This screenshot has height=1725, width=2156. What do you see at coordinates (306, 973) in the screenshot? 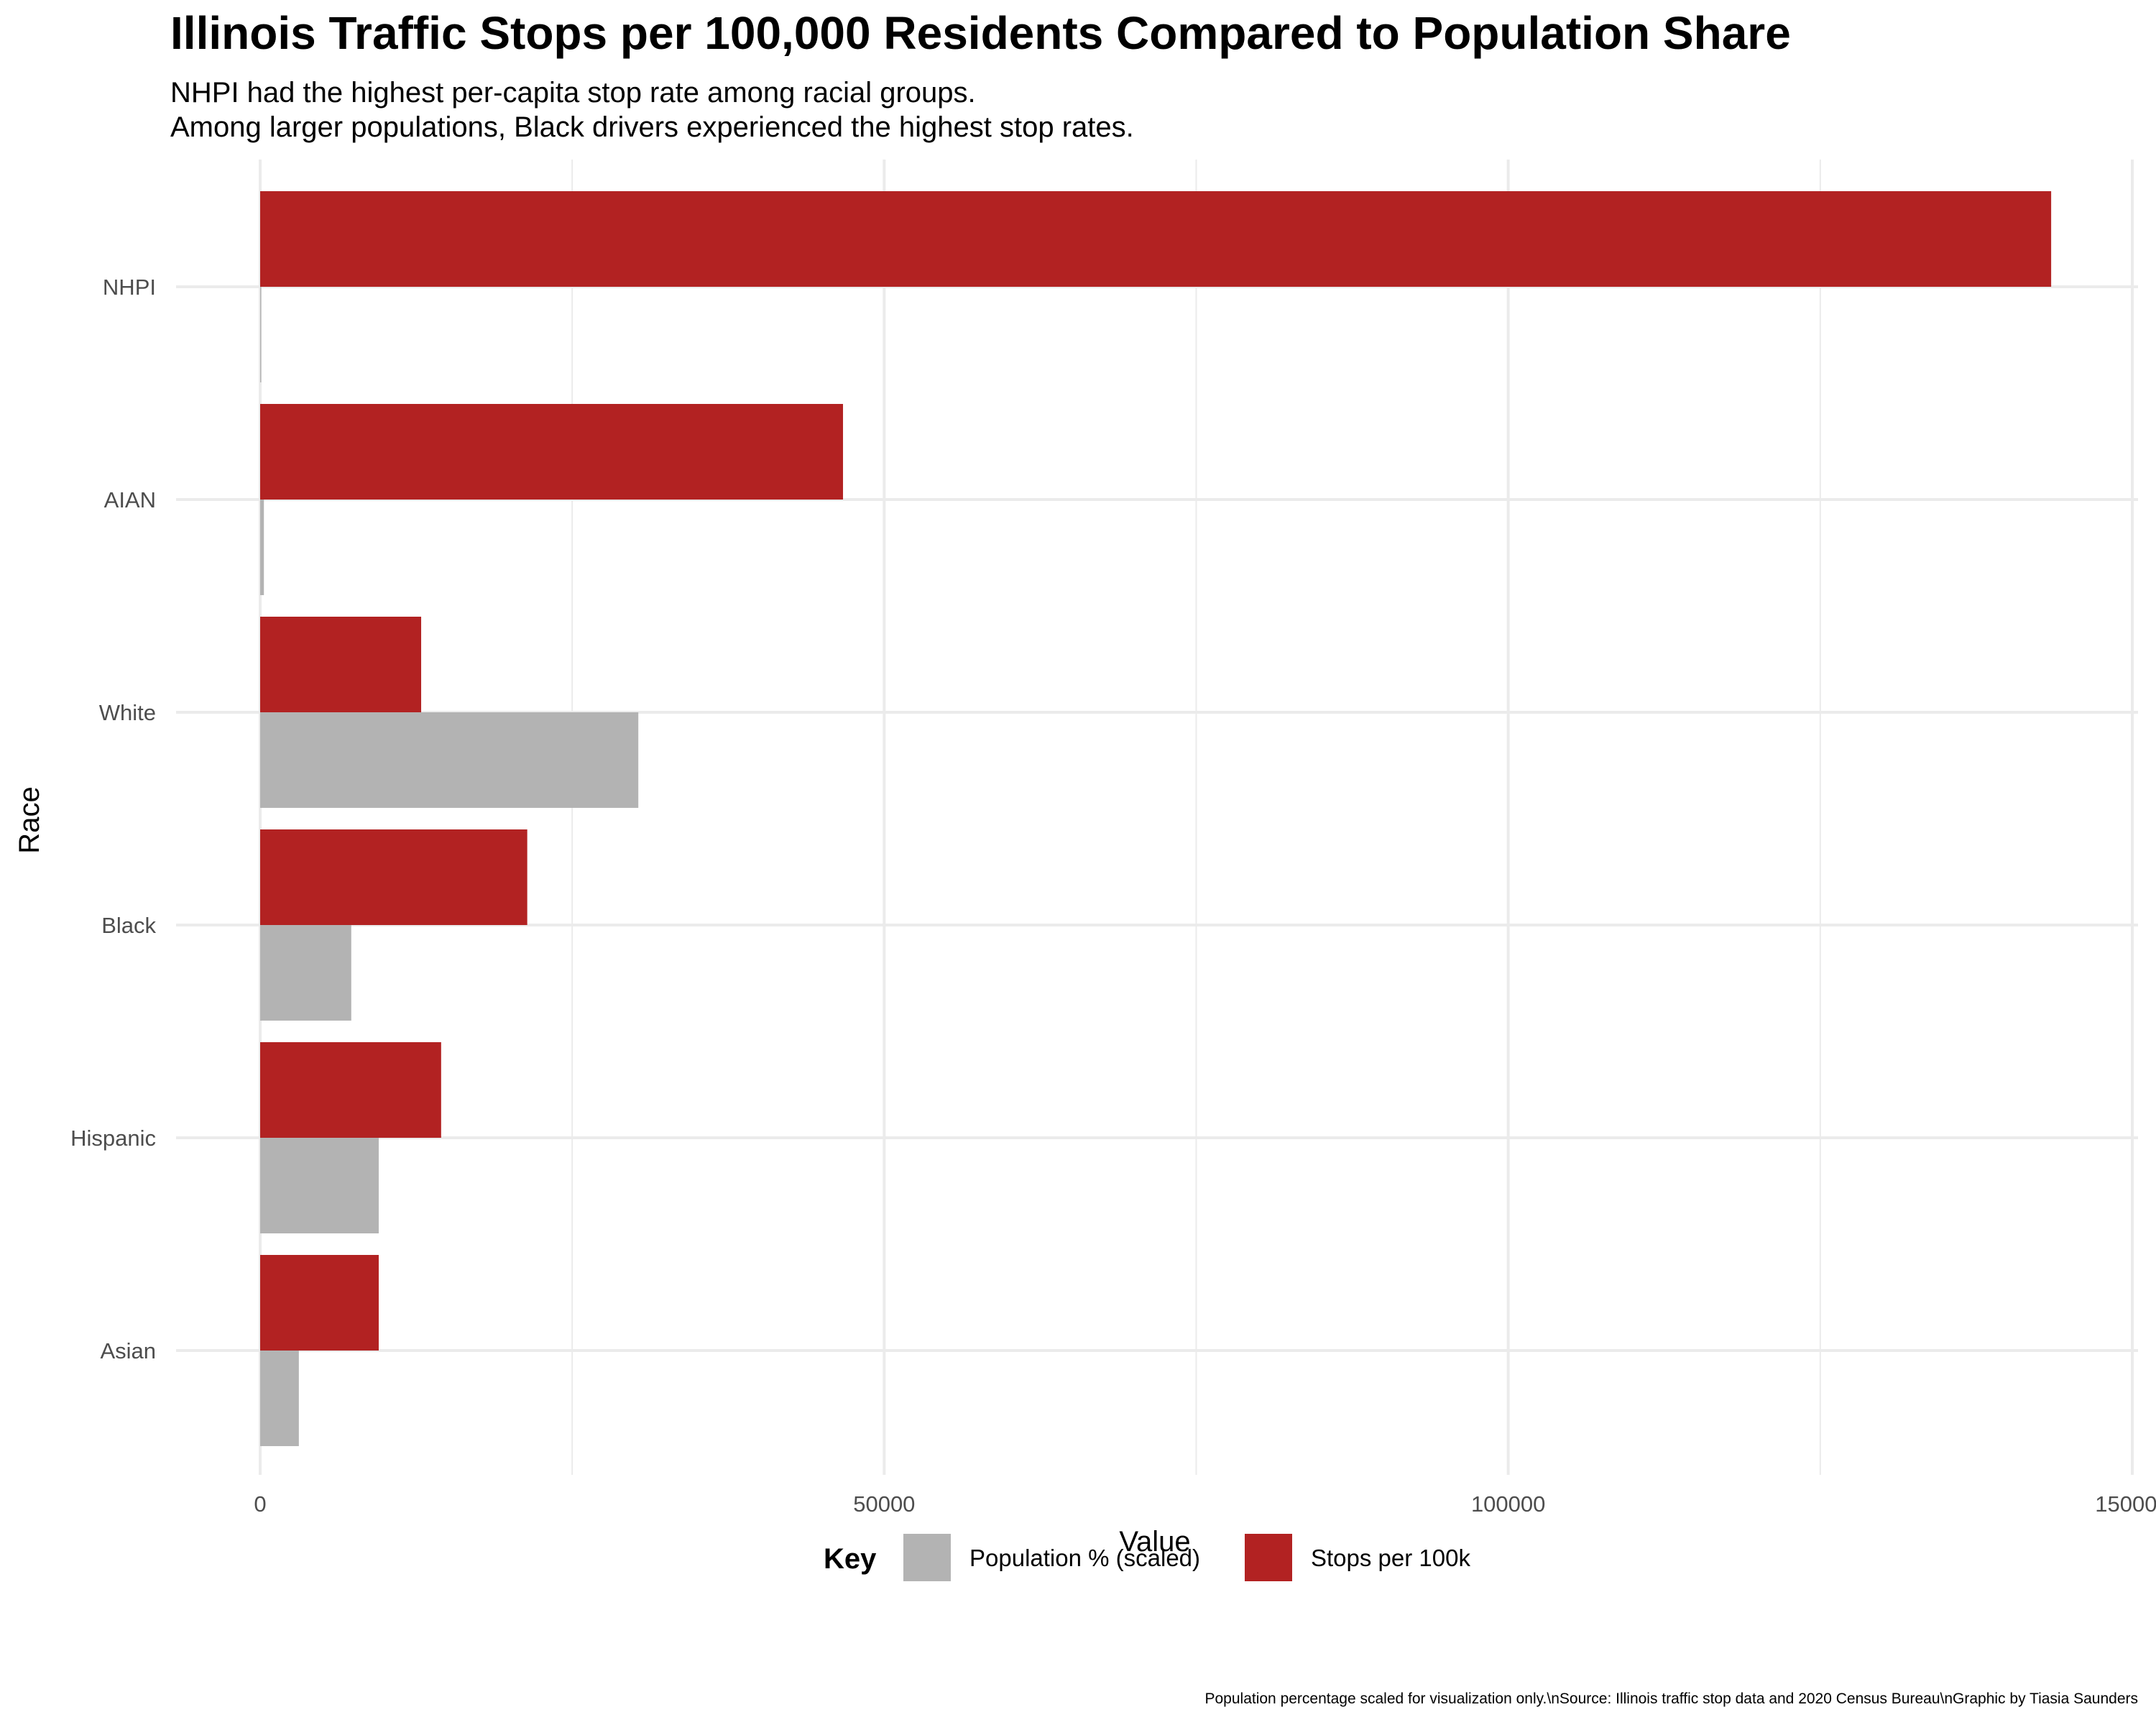
I see `population-bar-black` at bounding box center [306, 973].